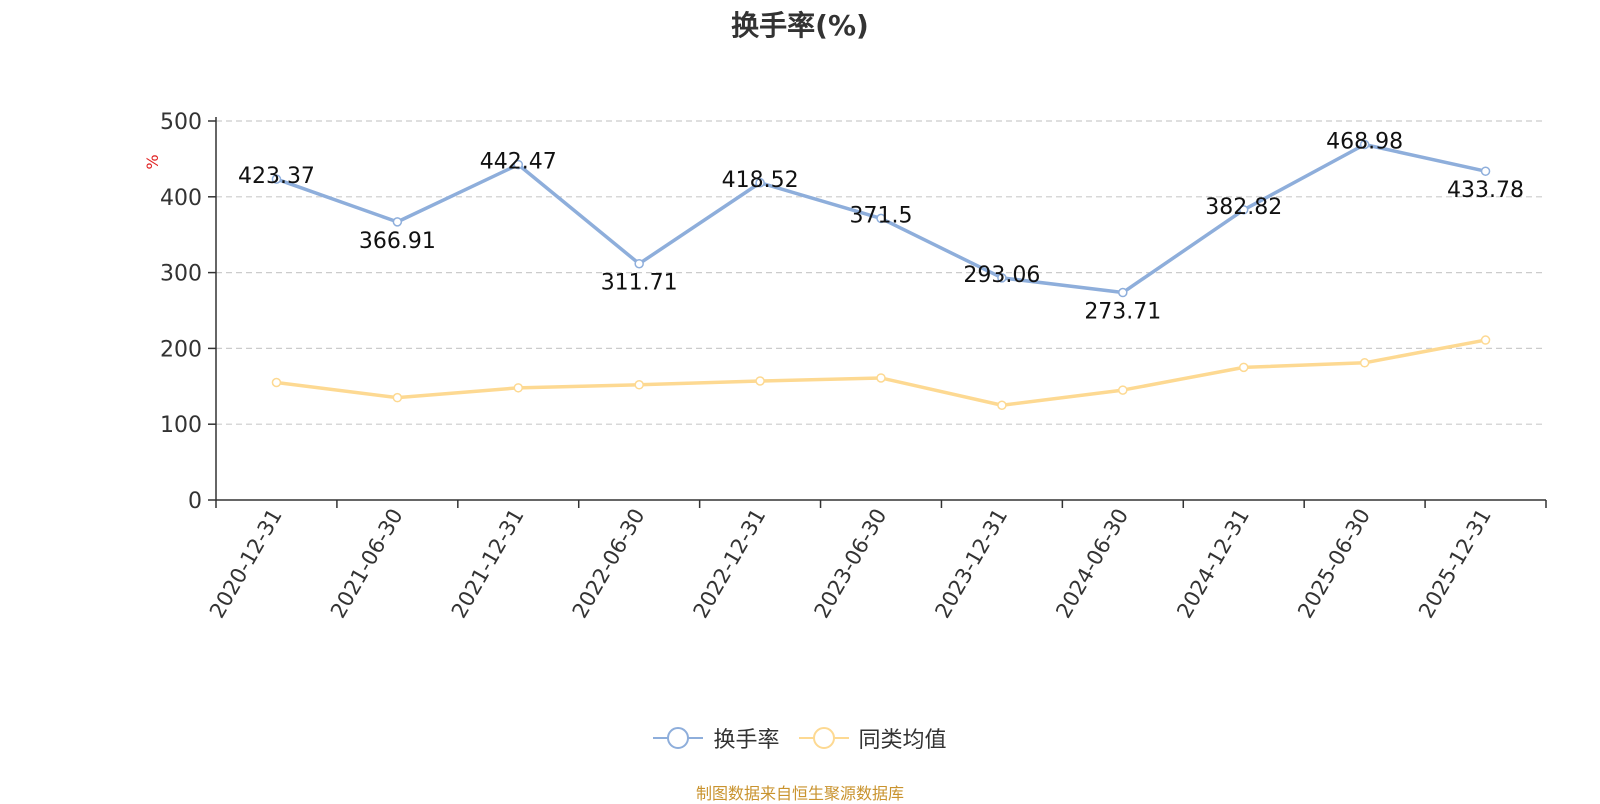  Describe the element at coordinates (746, 740) in the screenshot. I see `legend-label-turnover: 换手率` at that location.